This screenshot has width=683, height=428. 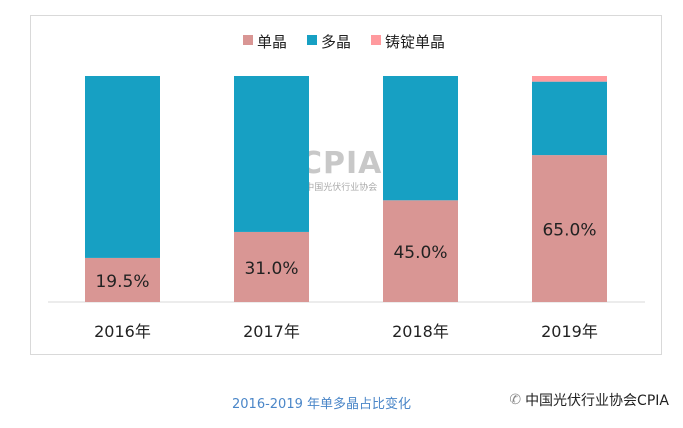 What do you see at coordinates (515, 400) in the screenshot?
I see `wechat-icon: ✆` at bounding box center [515, 400].